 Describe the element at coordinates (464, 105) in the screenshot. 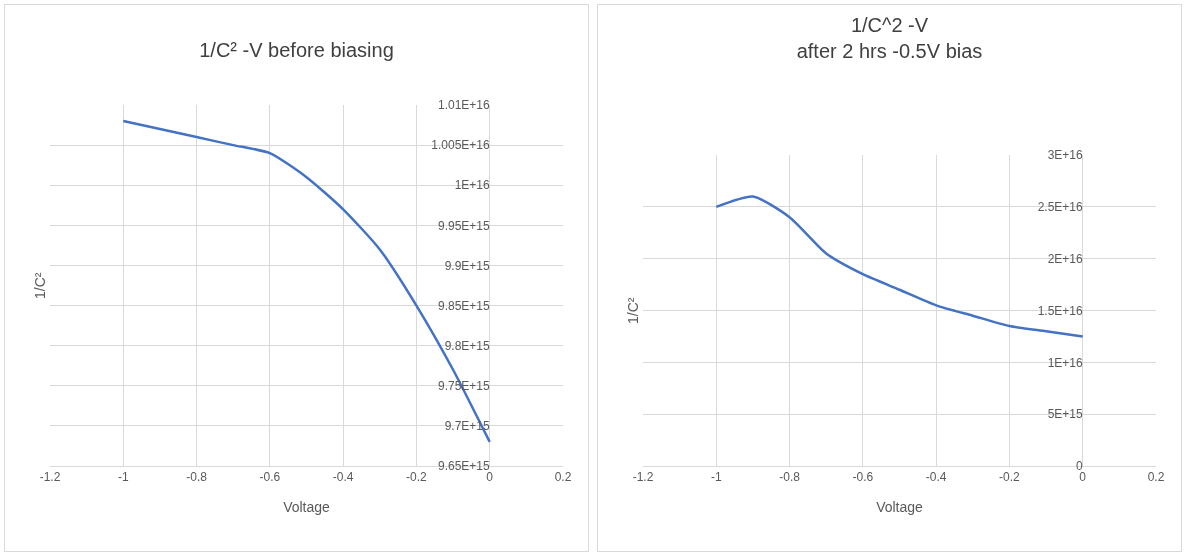

I see `y-tick-label: 1.01E+16` at that location.